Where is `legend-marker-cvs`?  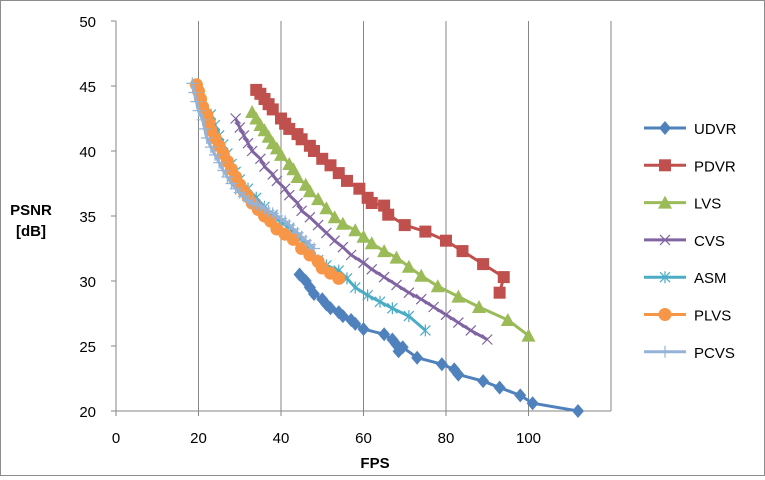 legend-marker-cvs is located at coordinates (665, 240).